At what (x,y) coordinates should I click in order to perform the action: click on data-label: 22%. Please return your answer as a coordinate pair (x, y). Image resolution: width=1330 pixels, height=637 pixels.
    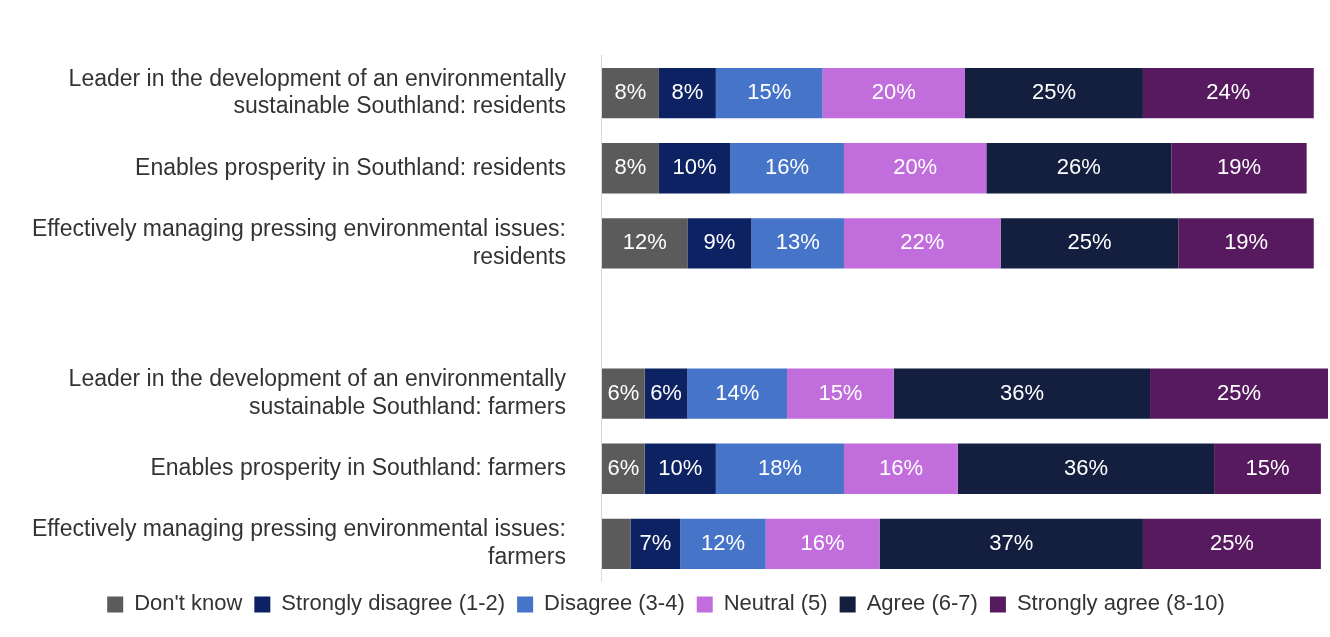
    Looking at the image, I should click on (922, 242).